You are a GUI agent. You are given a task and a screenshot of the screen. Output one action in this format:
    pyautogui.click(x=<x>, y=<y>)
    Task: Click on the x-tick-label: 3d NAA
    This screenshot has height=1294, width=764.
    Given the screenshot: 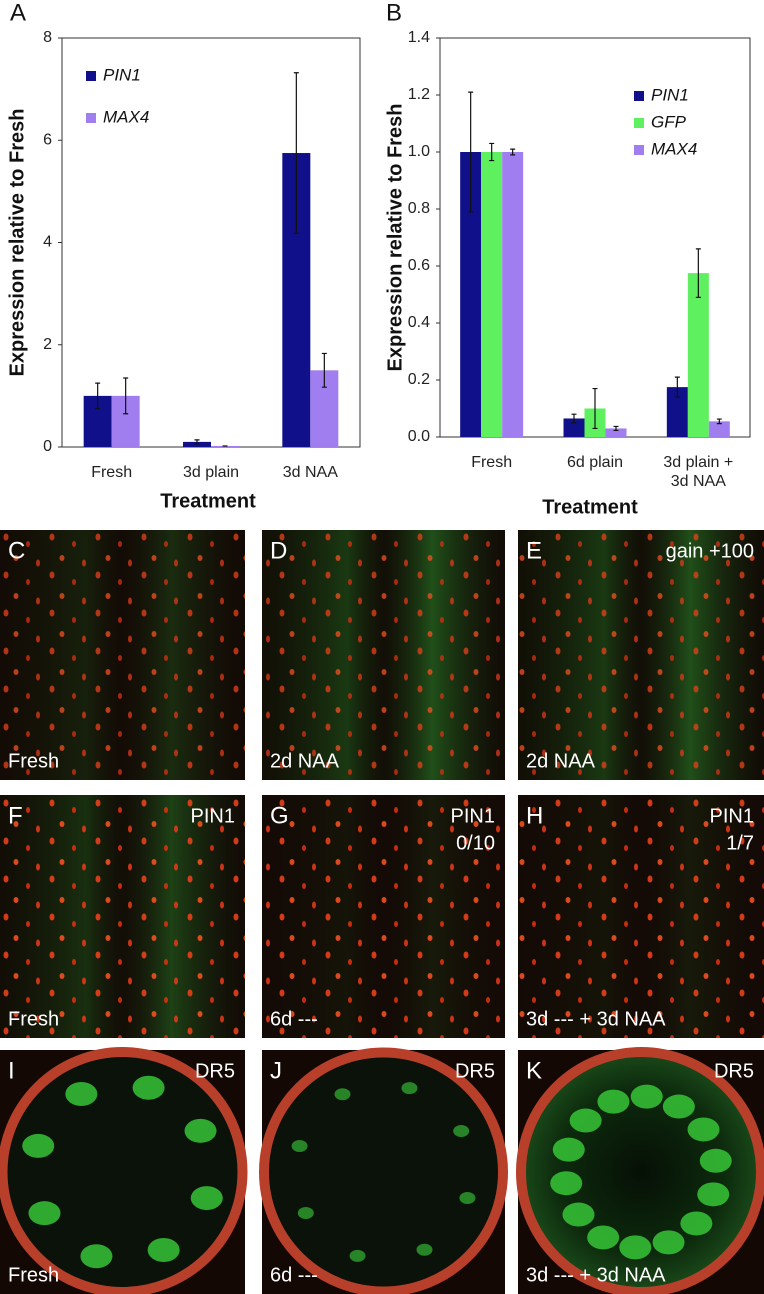 What is the action you would take?
    pyautogui.click(x=310, y=472)
    